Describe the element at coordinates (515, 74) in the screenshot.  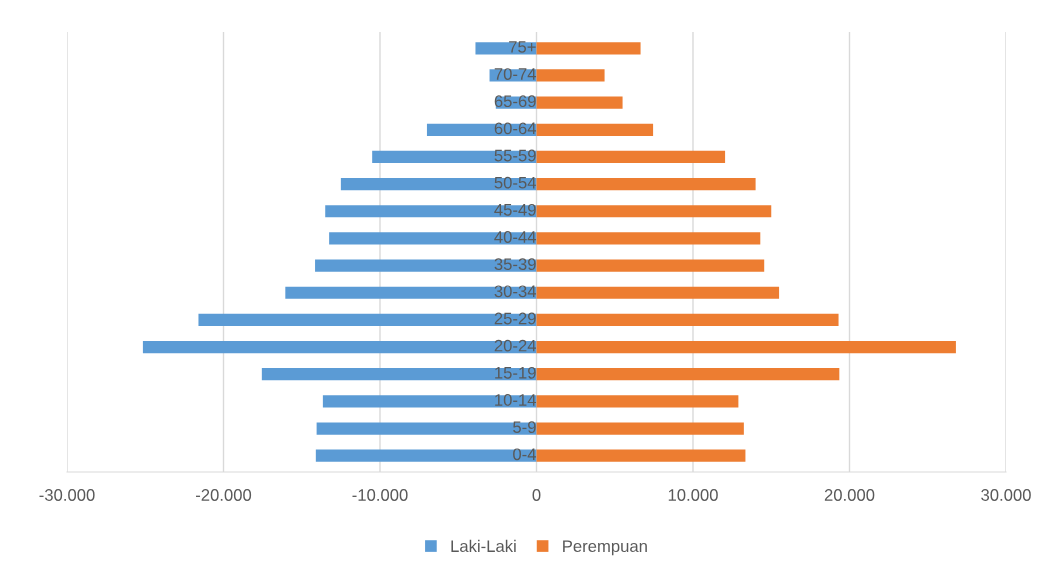
I see `y-tick-label: 70-74` at that location.